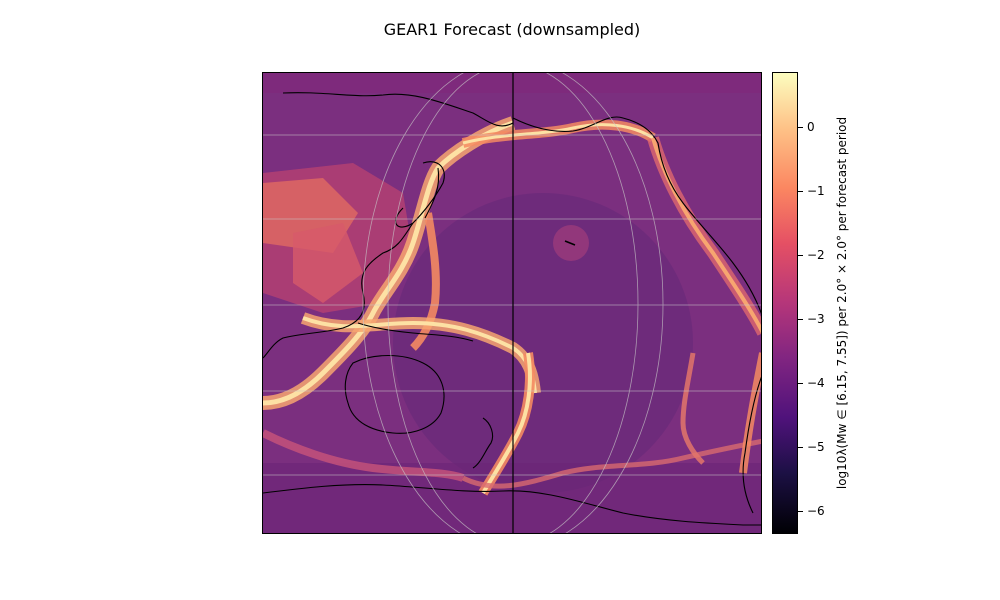  I want to click on western-pacific-arc, so click(388, 263).